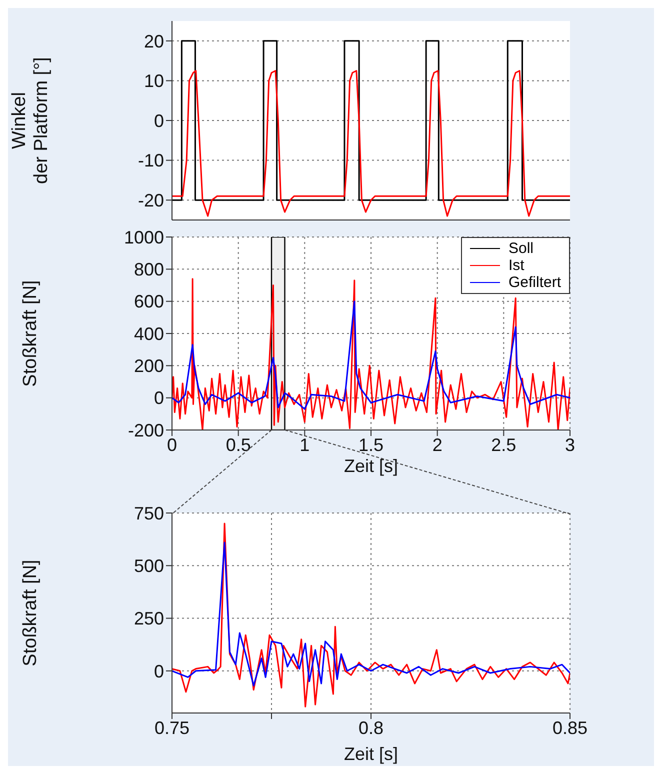 Image resolution: width=662 pixels, height=778 pixels. I want to click on y-tick-label: 10, so click(154, 81).